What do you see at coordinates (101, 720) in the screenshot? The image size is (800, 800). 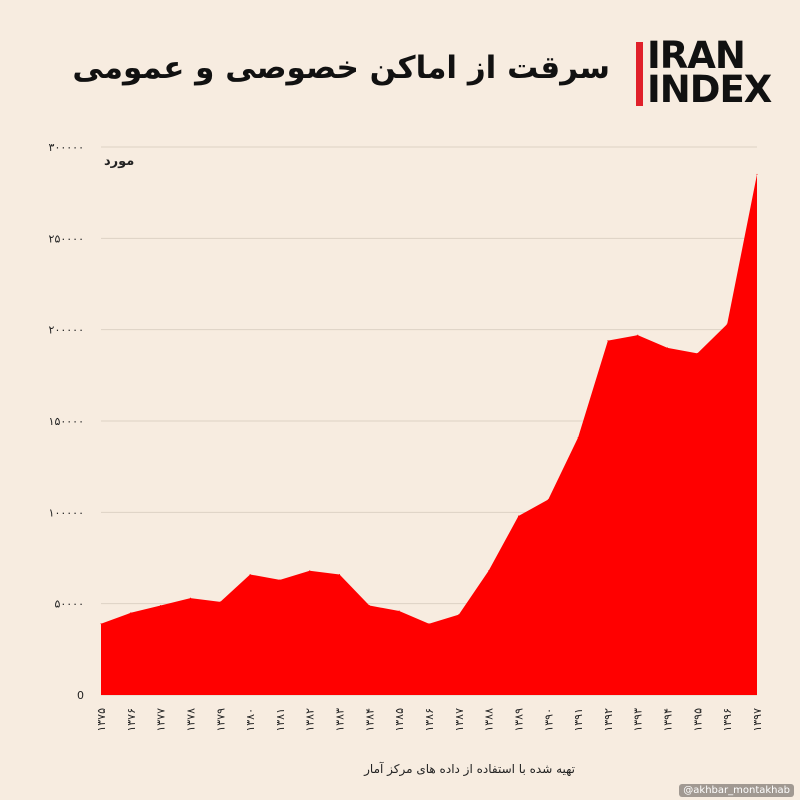 I see `x-tick-label: ۱۳۷۵` at bounding box center [101, 720].